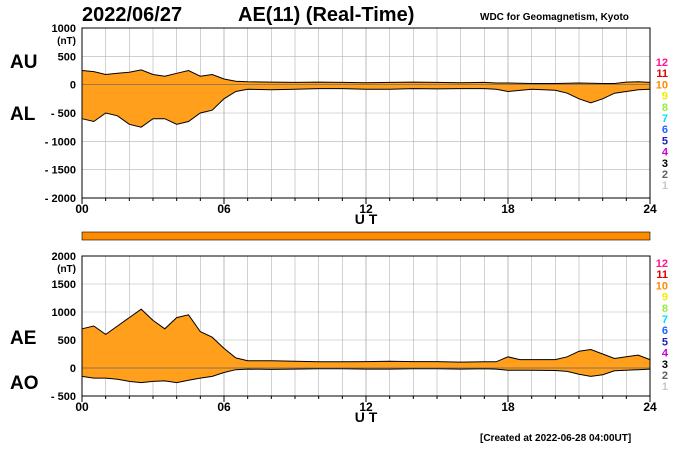 The width and height of the screenshot is (700, 450). What do you see at coordinates (665, 175) in the screenshot?
I see `panel1-legend-station-count-2: 2` at bounding box center [665, 175].